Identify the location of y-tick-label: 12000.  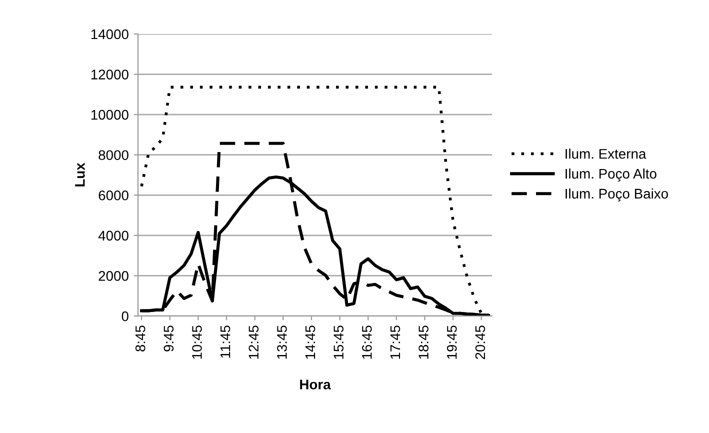
(109, 75).